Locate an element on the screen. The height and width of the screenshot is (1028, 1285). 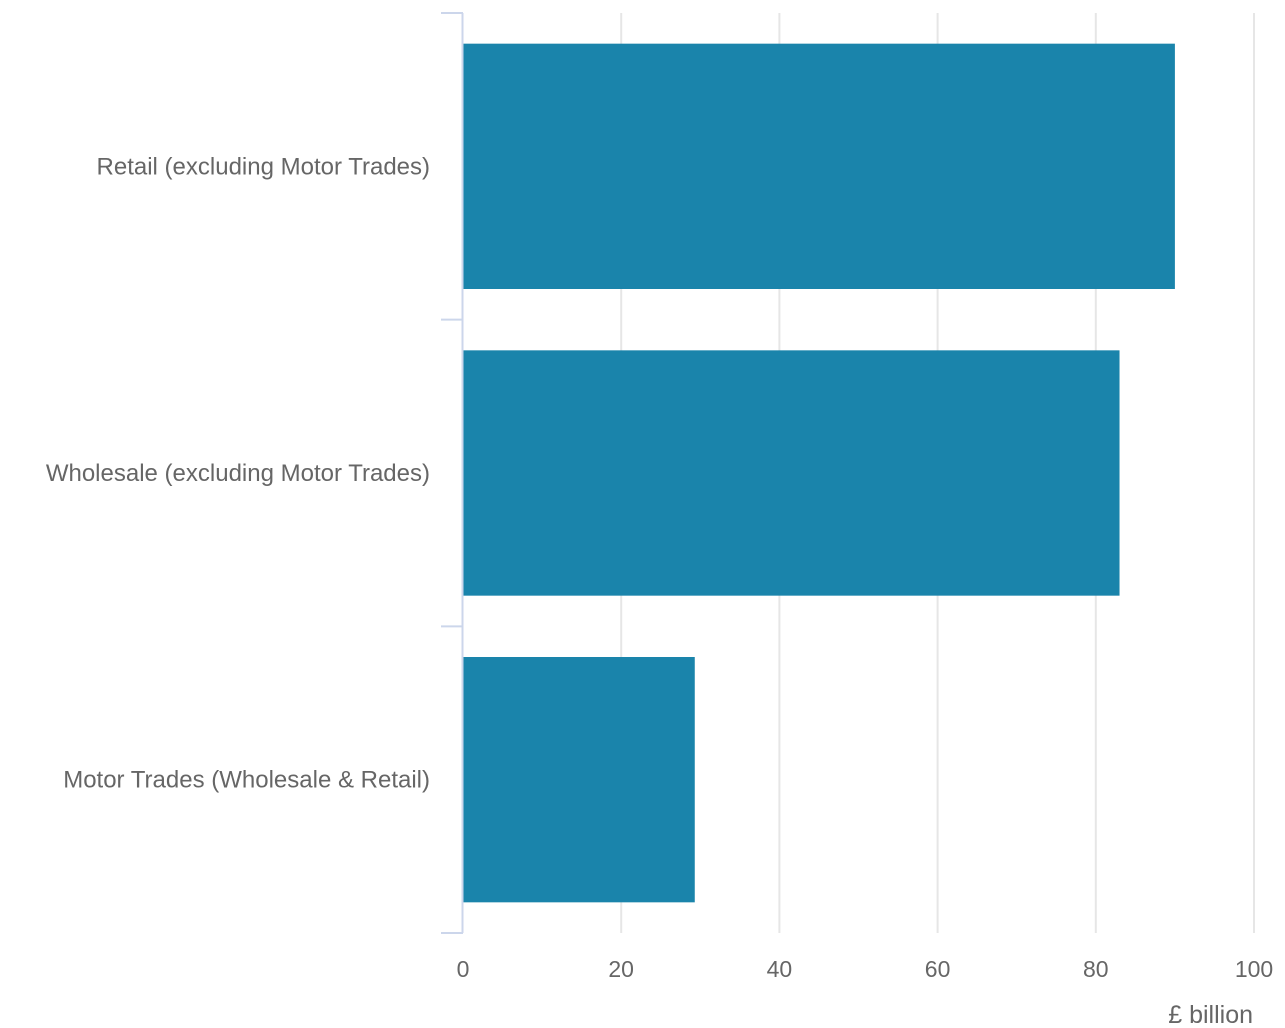
category-label: Retail (excluding Motor Trades) is located at coordinates (263, 166).